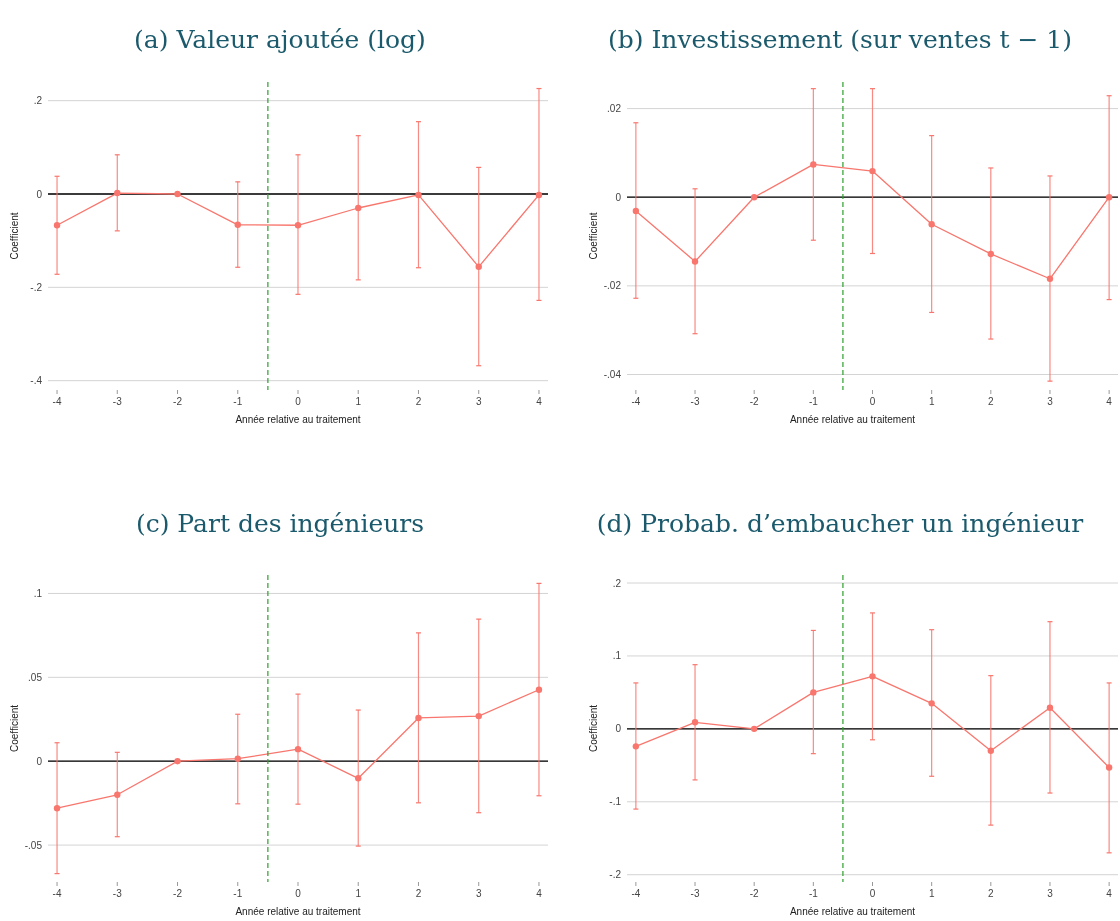 The width and height of the screenshot is (1120, 921). I want to click on y-tick-label: -.4, so click(36, 381).